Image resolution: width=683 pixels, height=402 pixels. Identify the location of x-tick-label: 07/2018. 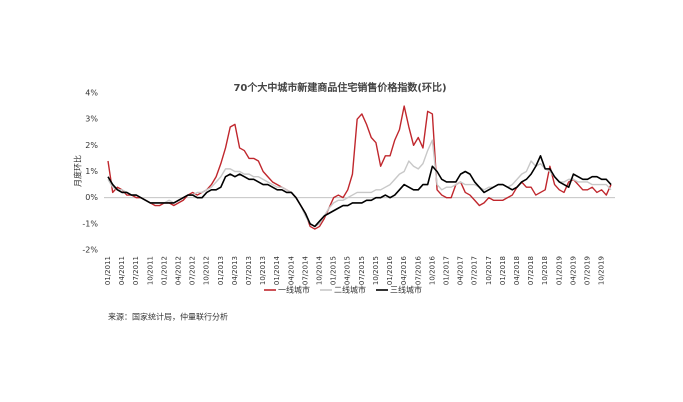
(531, 270).